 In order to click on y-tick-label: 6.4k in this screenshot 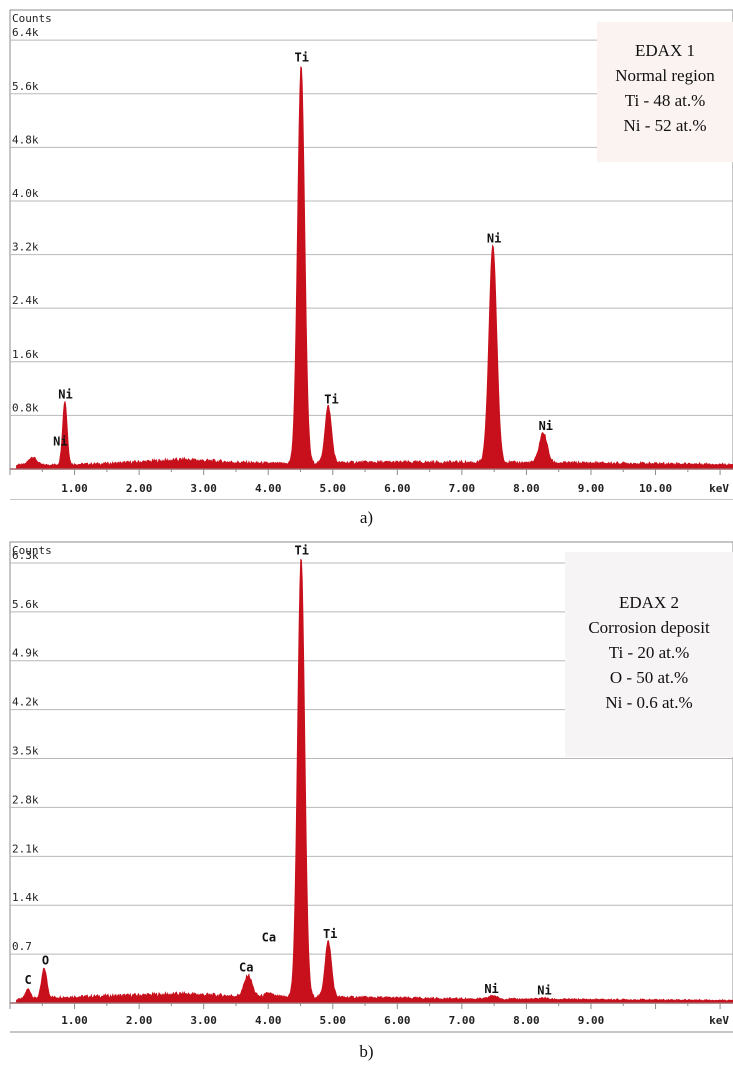, I will do `click(25, 32)`.